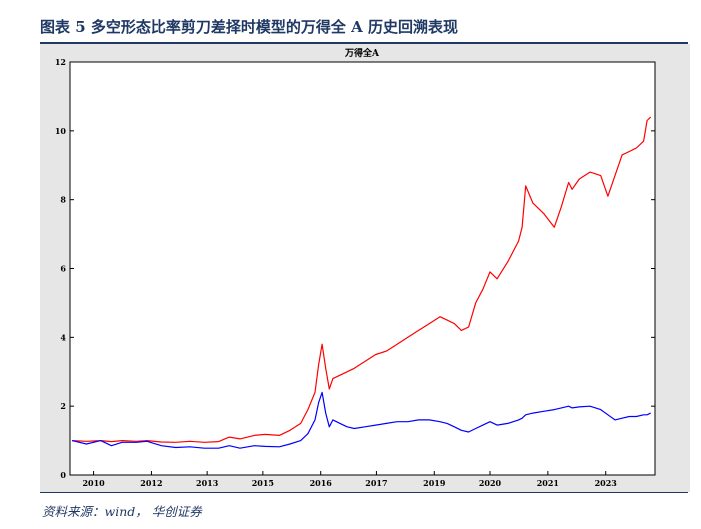 The image size is (701, 529). I want to click on y-tick-label: 8, so click(63, 200).